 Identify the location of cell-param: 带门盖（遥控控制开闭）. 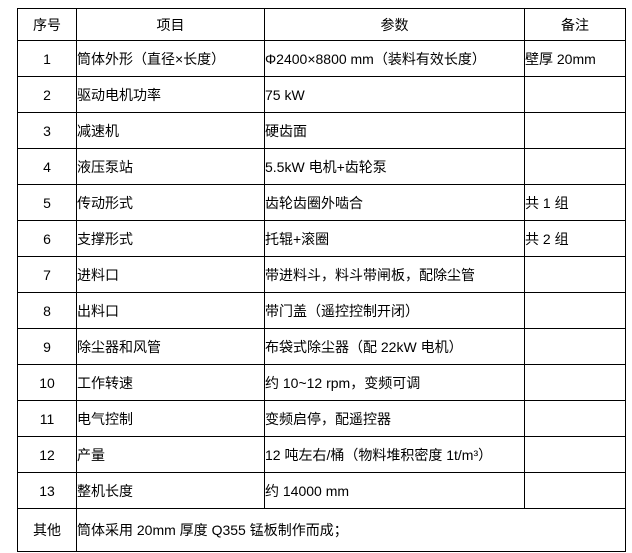
(394, 310).